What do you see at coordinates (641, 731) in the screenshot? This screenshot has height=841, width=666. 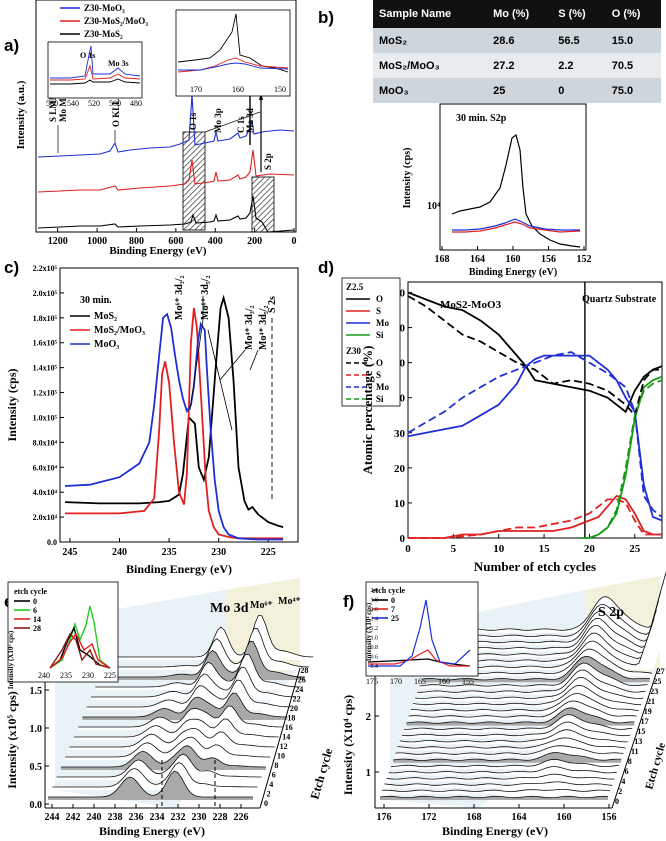 I see `cycle-tick-label: 15` at bounding box center [641, 731].